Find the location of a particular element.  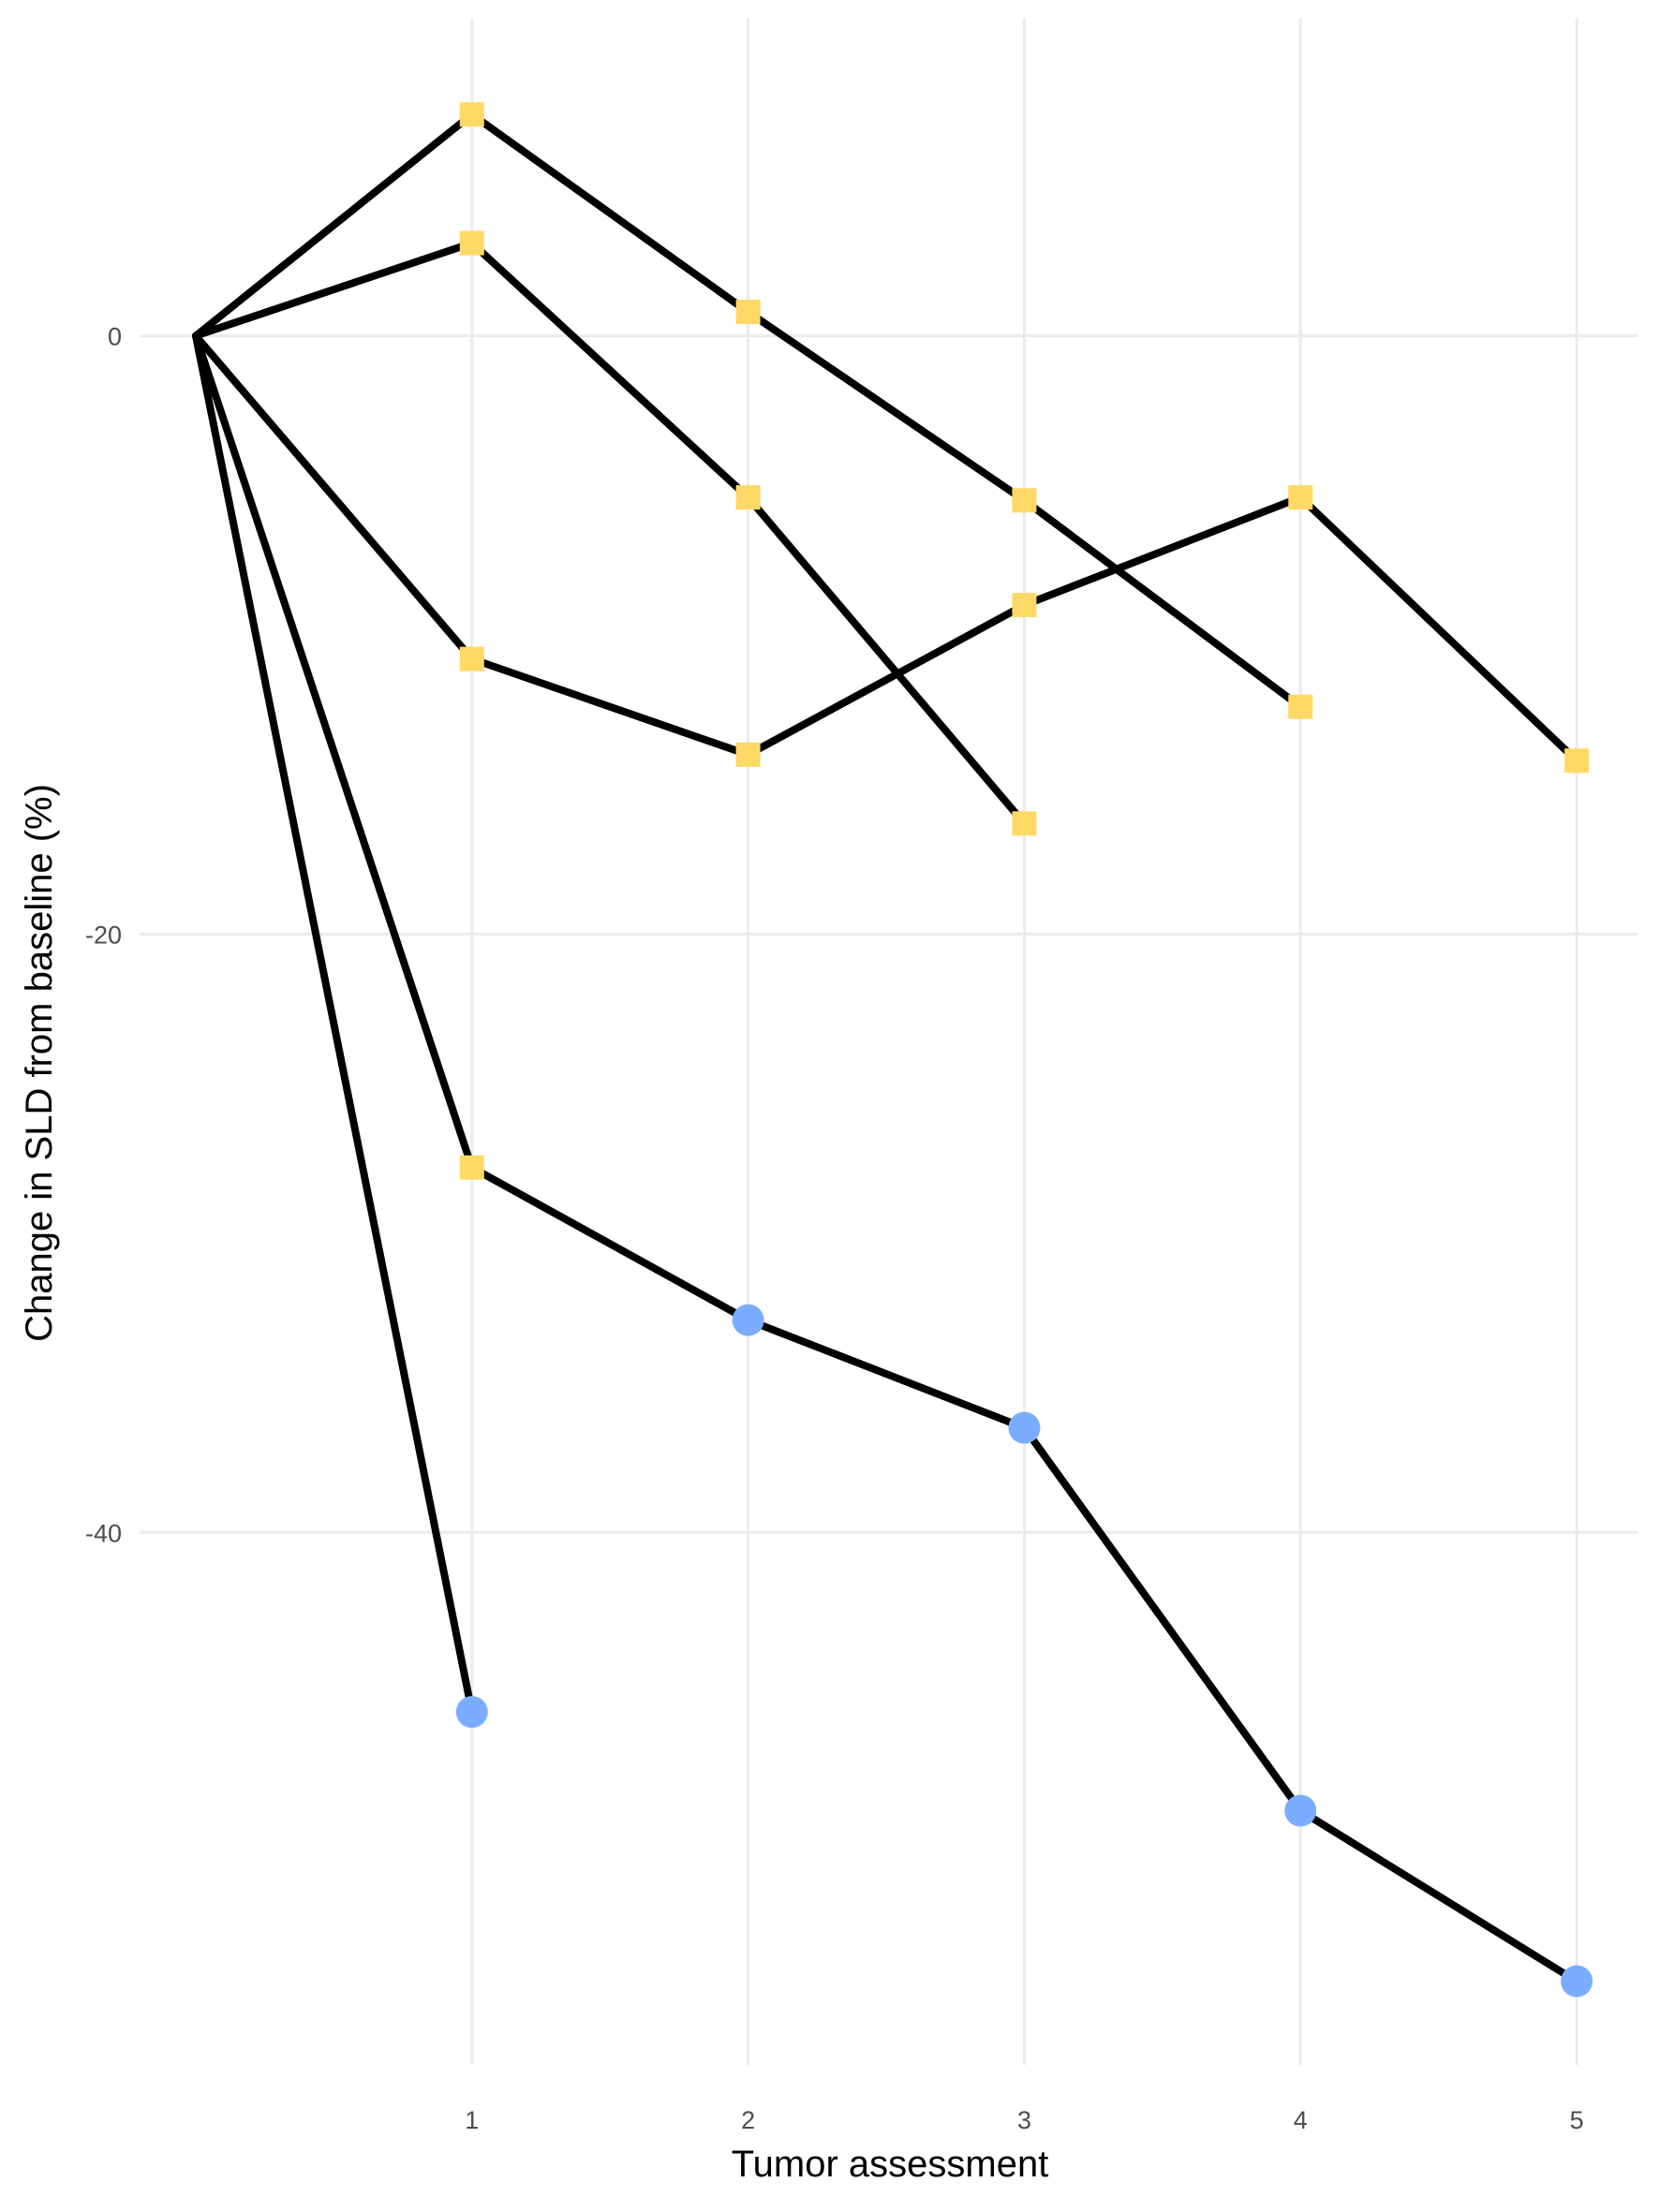

x-tick-label: 1 is located at coordinates (472, 2120).